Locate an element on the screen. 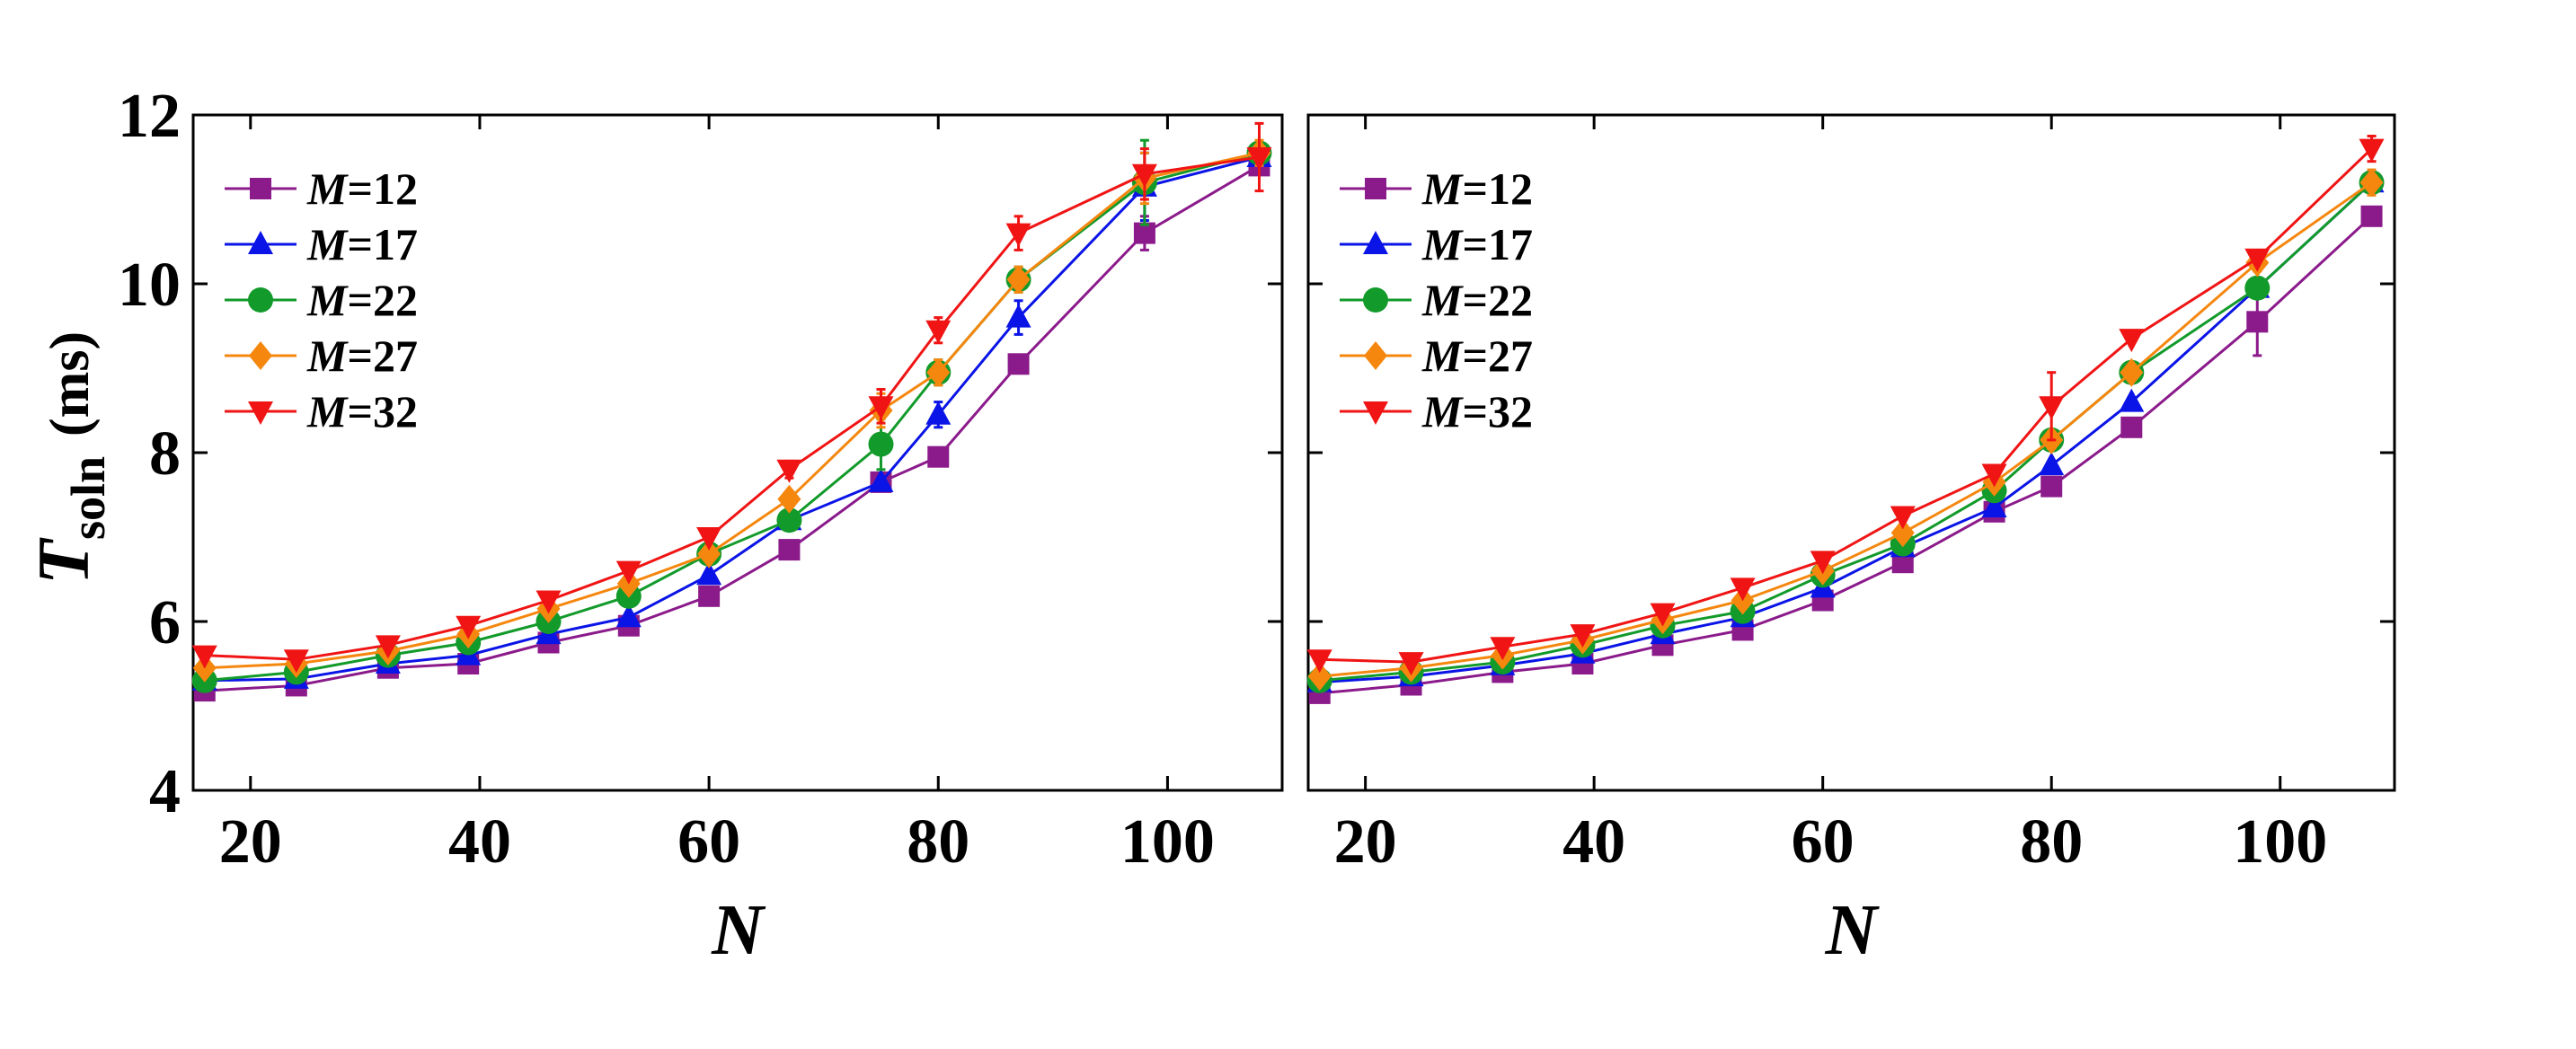 The height and width of the screenshot is (1049, 2576). legend-label: M=17 is located at coordinates (1477, 244).